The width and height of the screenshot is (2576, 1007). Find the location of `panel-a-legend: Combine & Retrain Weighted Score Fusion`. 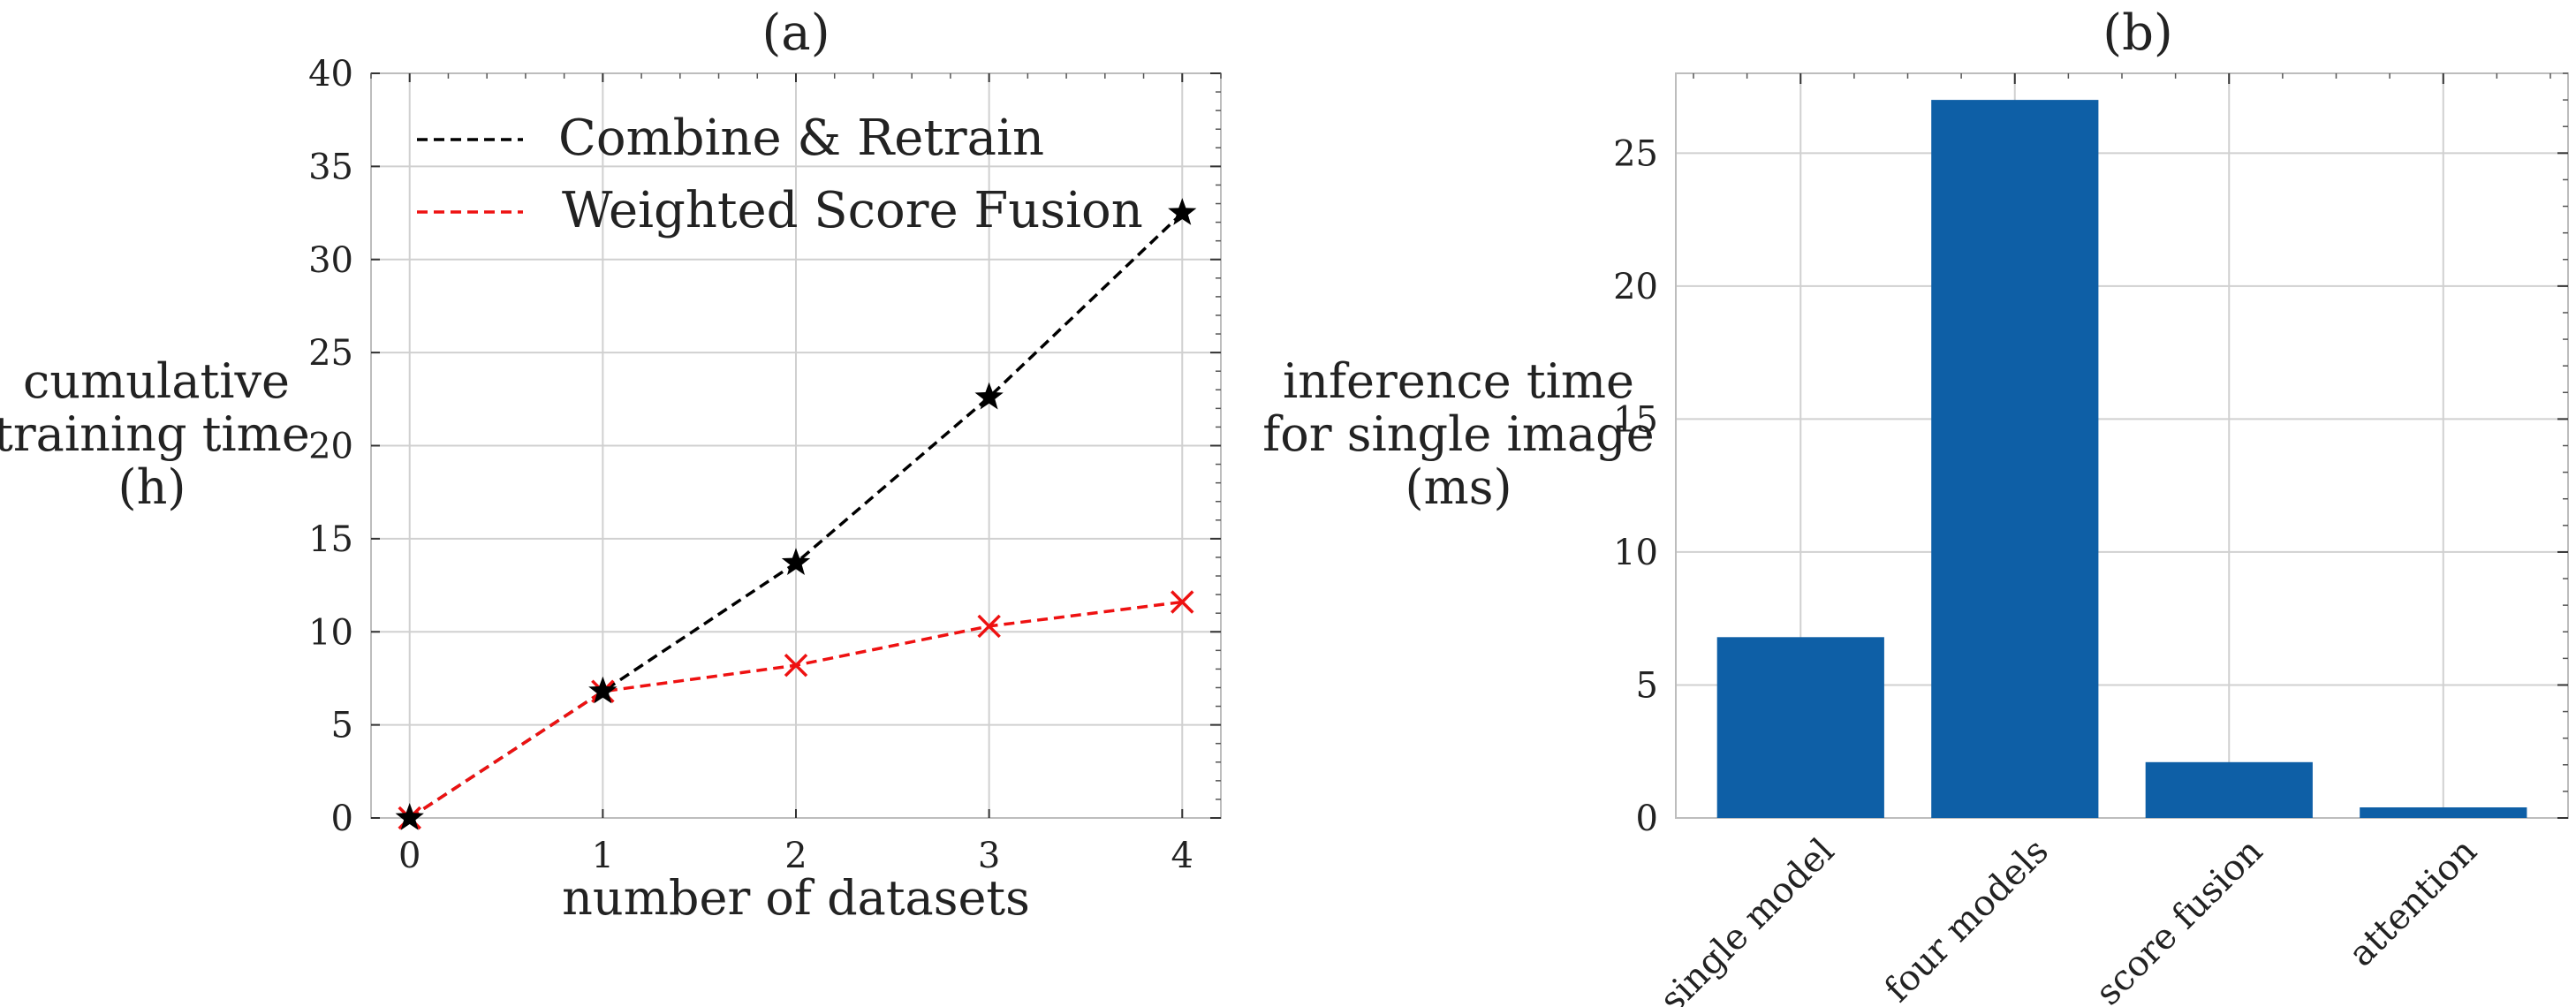

panel-a-legend: Combine & Retrain Weighted Score Fusion is located at coordinates (780, 174).